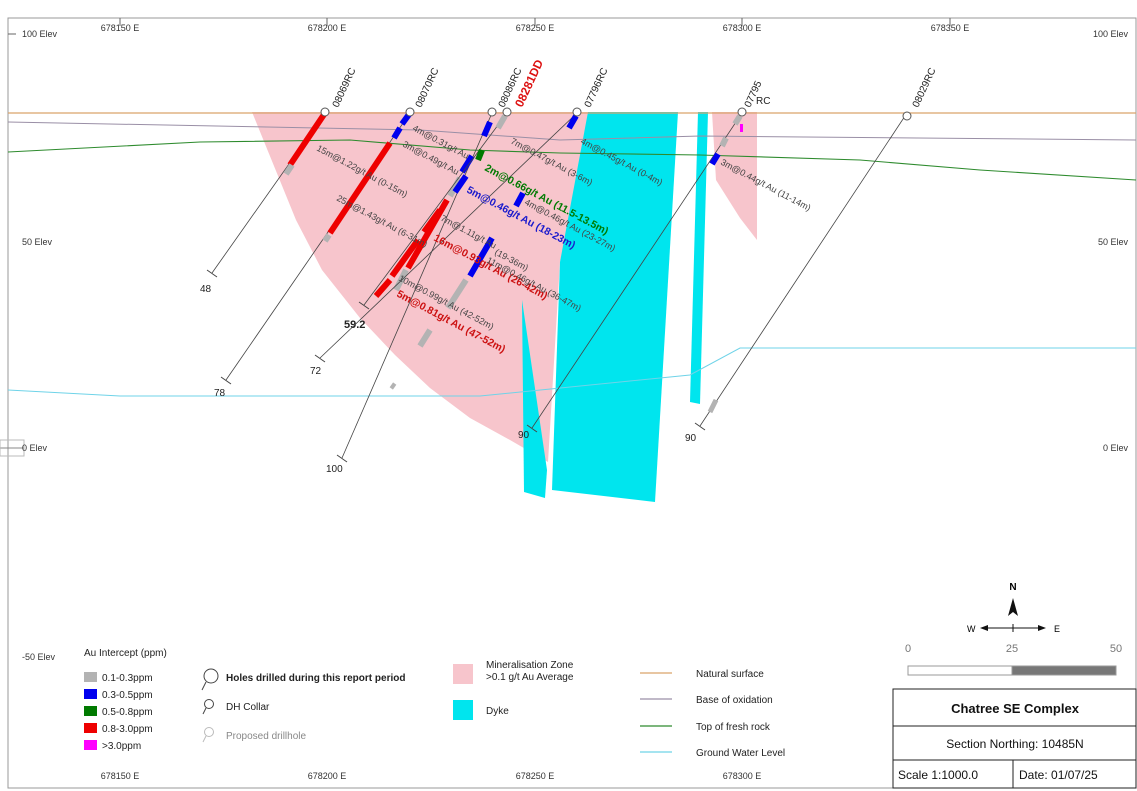 The width and height of the screenshot is (1137, 791). What do you see at coordinates (206, 289) in the screenshot?
I see `hole-depth-label: 48` at bounding box center [206, 289].